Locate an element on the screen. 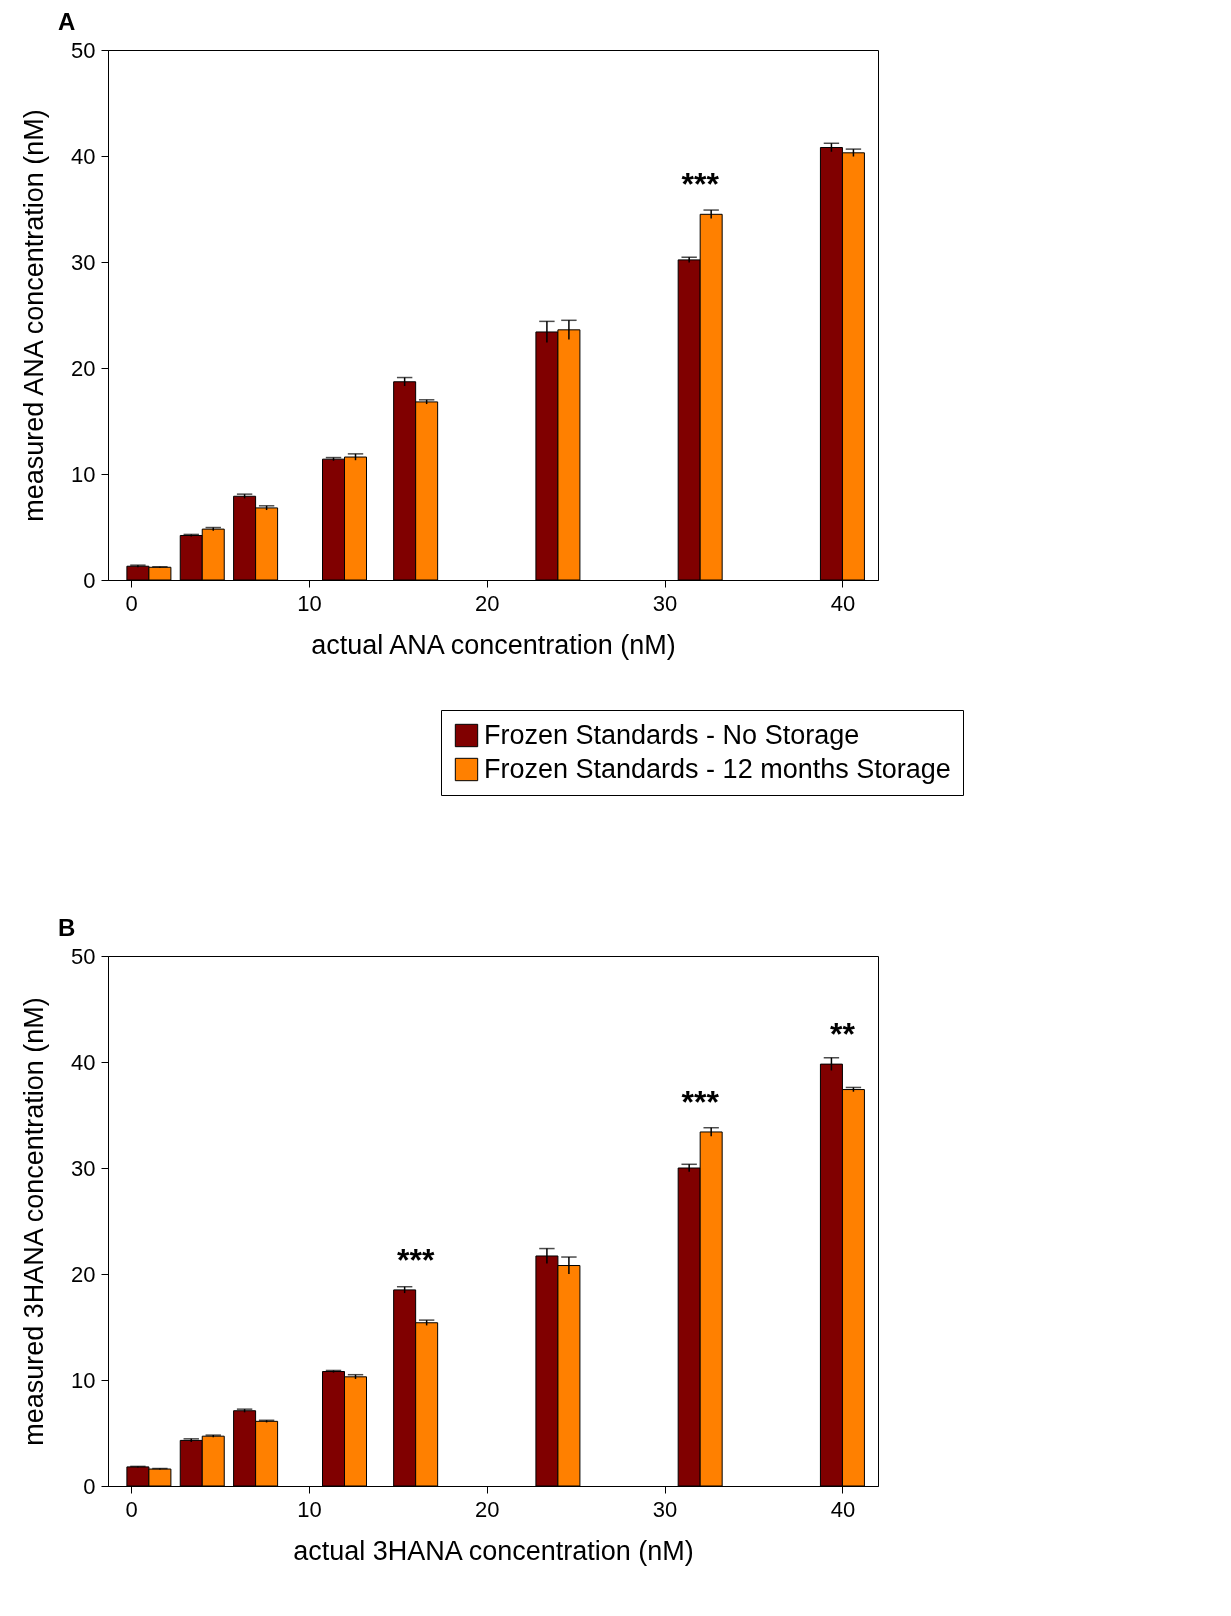 The height and width of the screenshot is (1616, 1231). legend-label: Frozen Standards - 12 months Storage is located at coordinates (717, 768).